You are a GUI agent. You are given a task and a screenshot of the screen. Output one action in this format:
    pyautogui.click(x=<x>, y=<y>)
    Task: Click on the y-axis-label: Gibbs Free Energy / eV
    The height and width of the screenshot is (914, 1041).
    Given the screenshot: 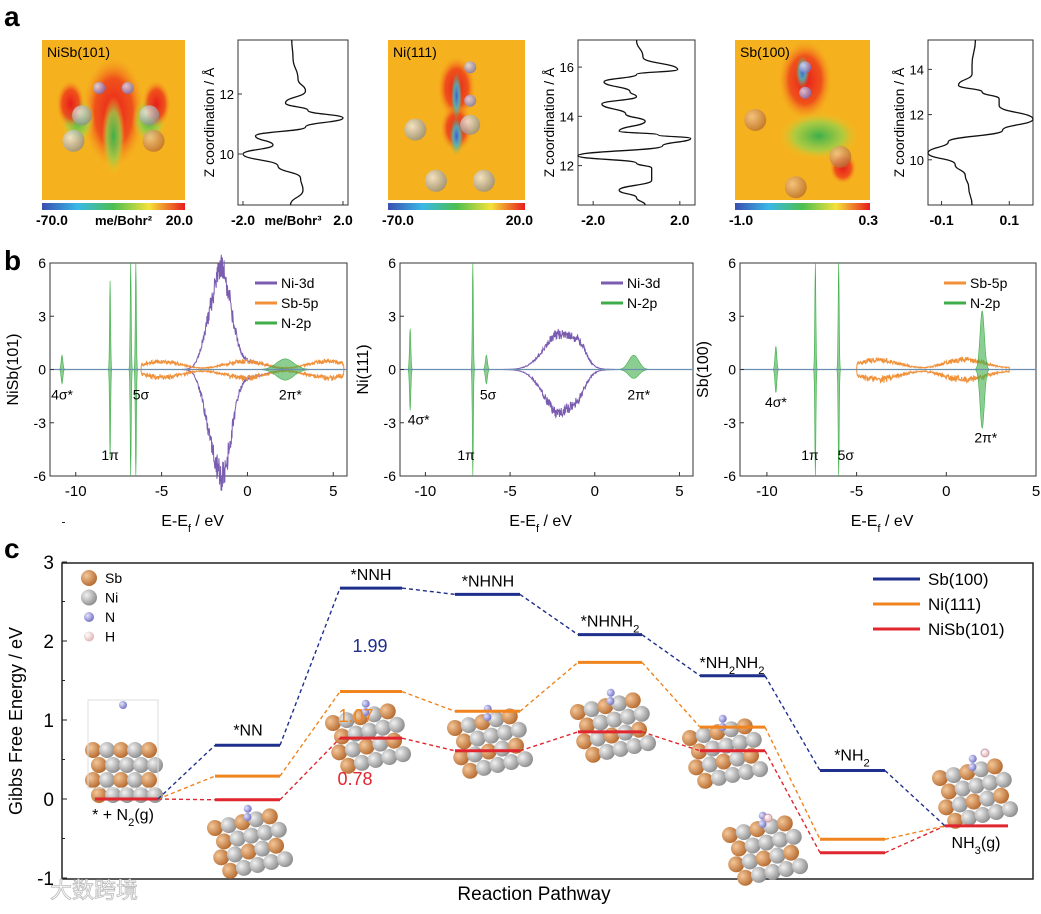 What is the action you would take?
    pyautogui.click(x=16, y=721)
    